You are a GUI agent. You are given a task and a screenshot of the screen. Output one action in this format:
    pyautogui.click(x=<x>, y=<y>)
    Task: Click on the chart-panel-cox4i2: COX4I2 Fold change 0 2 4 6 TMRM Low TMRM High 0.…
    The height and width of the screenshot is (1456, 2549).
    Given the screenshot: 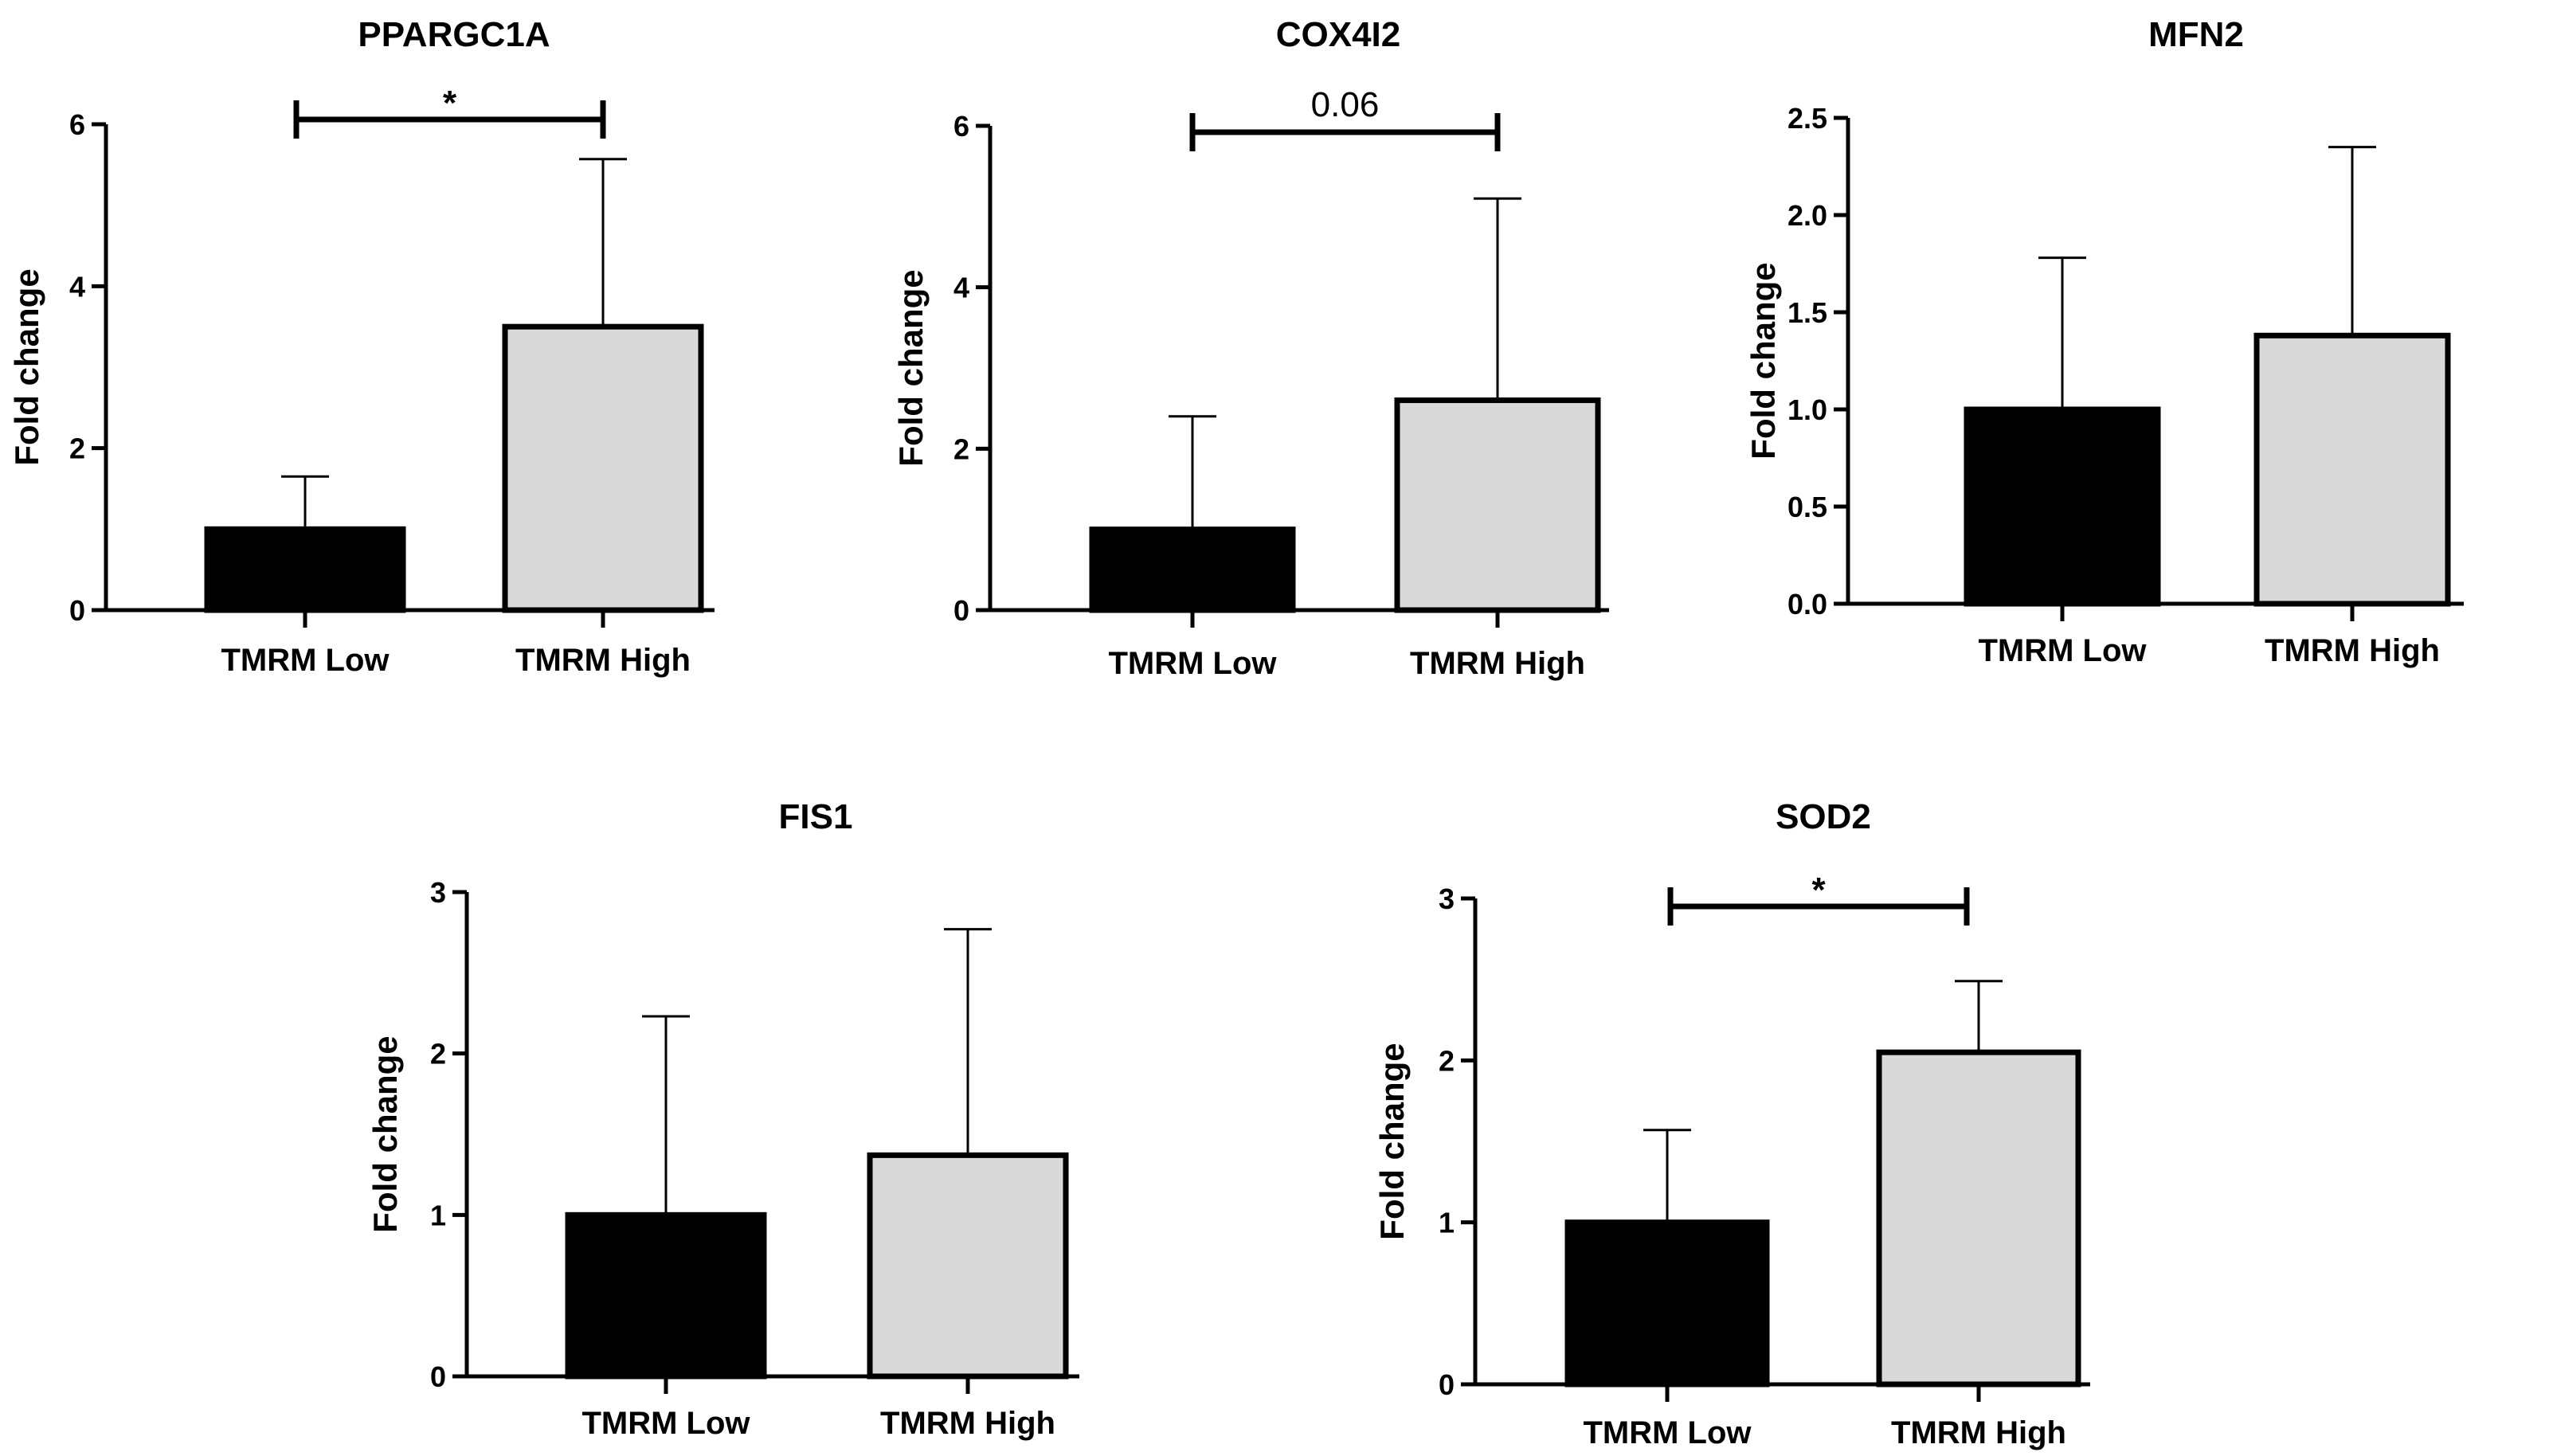 What is the action you would take?
    pyautogui.click(x=1250, y=348)
    